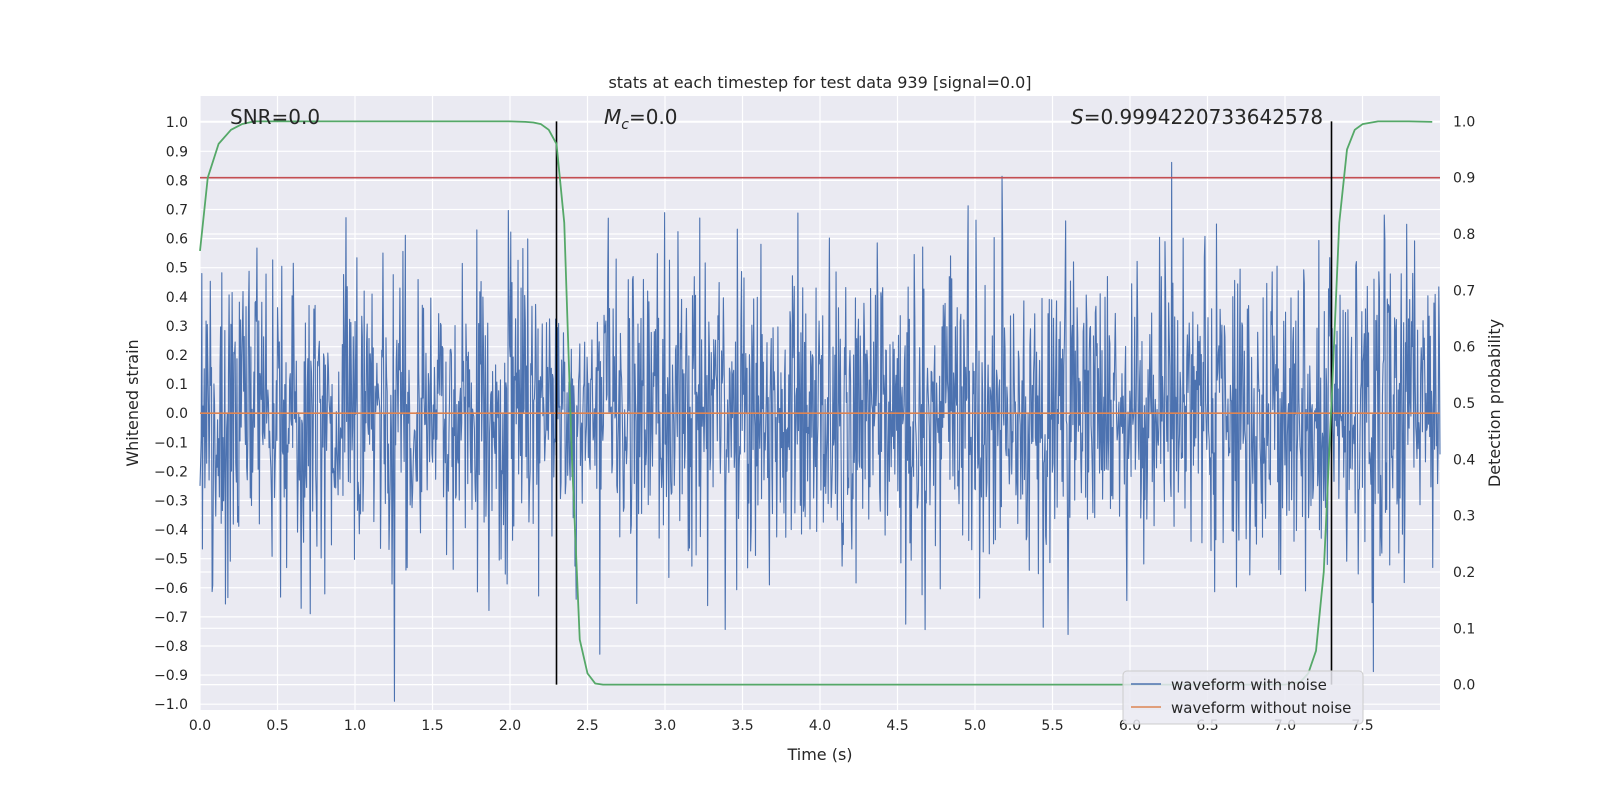 The height and width of the screenshot is (800, 1600). What do you see at coordinates (897, 726) in the screenshot?
I see `x-tick-label: 4.5` at bounding box center [897, 726].